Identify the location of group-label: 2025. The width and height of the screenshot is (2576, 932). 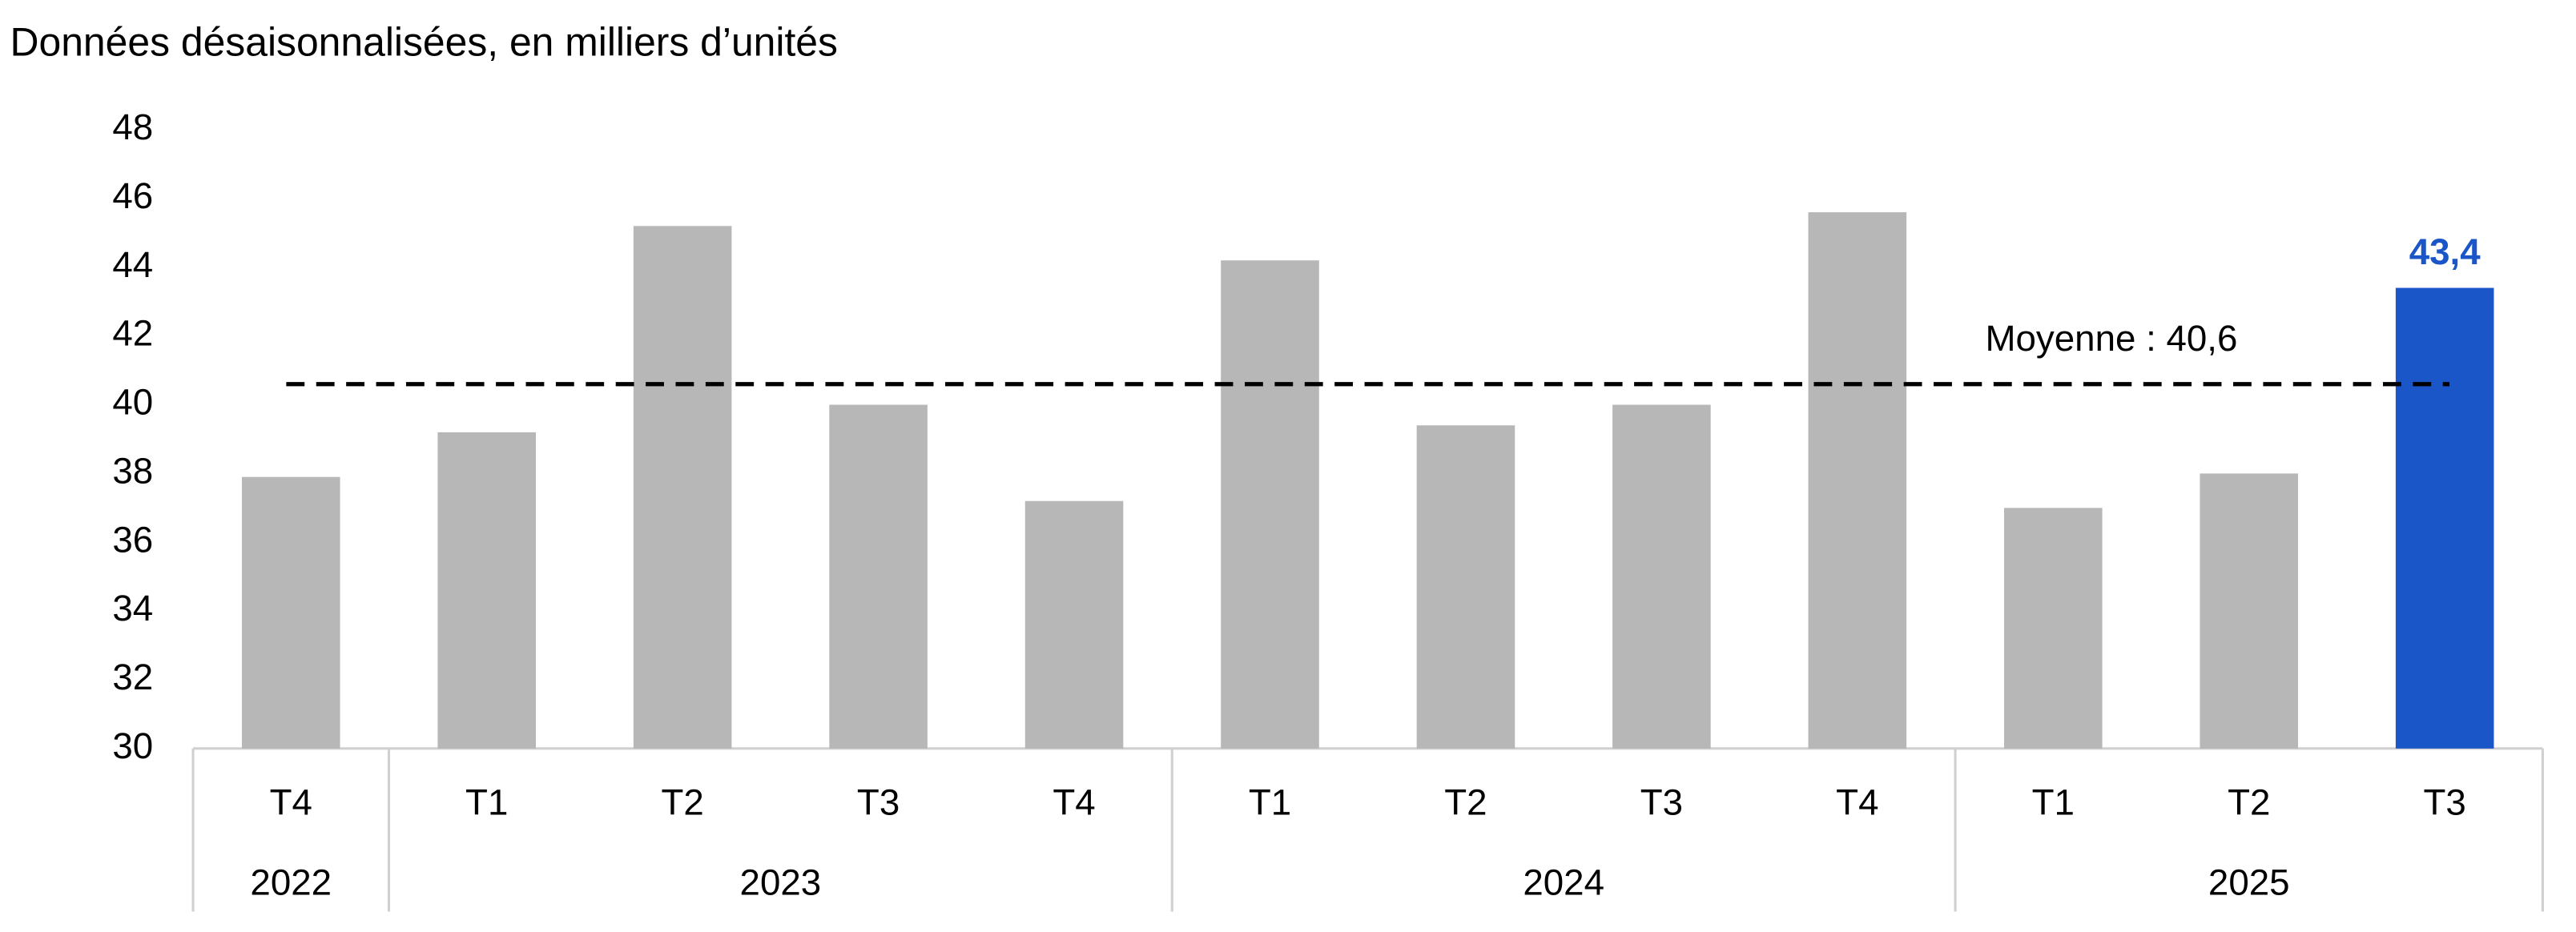
(2249, 882).